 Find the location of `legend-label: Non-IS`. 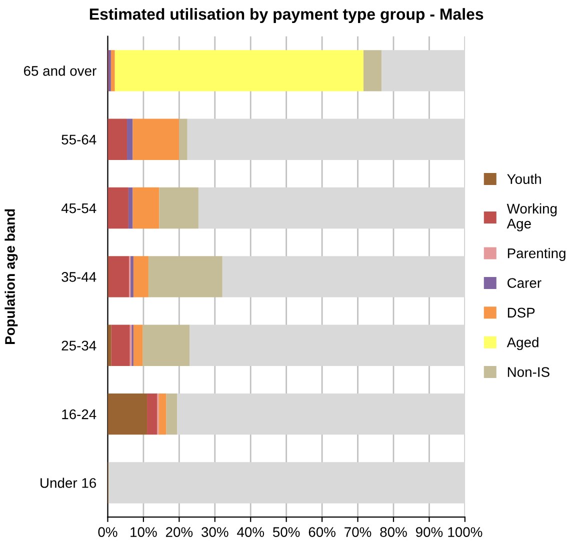

legend-label: Non-IS is located at coordinates (529, 372).